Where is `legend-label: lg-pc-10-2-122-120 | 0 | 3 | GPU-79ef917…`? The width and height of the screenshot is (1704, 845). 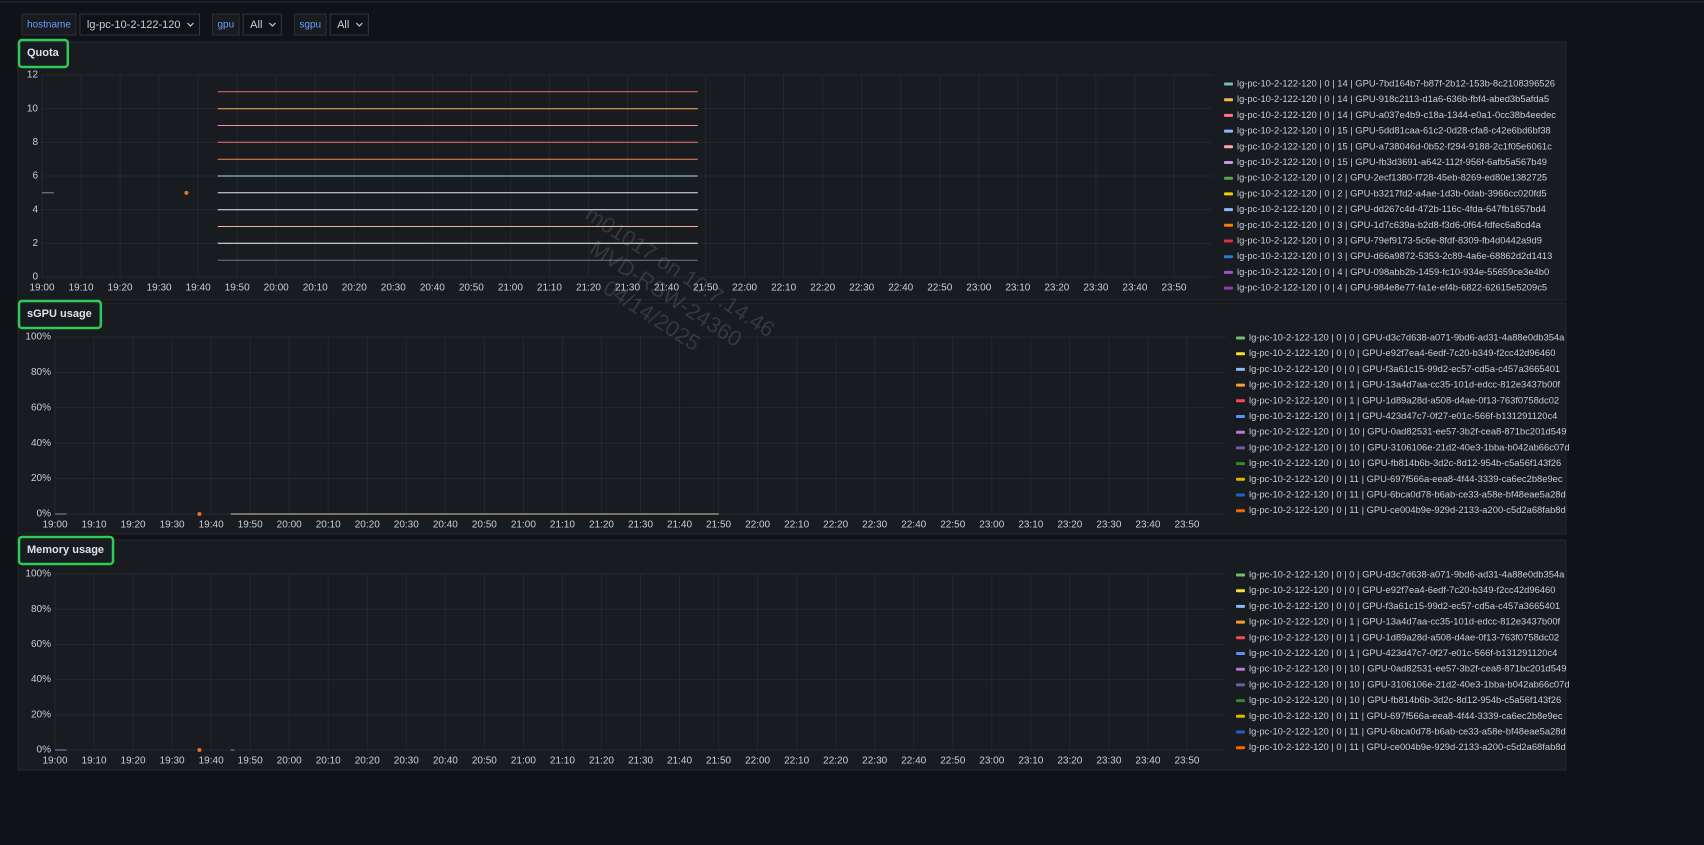
legend-label: lg-pc-10-2-122-120 | 0 | 3 | GPU-79ef917… is located at coordinates (1389, 239).